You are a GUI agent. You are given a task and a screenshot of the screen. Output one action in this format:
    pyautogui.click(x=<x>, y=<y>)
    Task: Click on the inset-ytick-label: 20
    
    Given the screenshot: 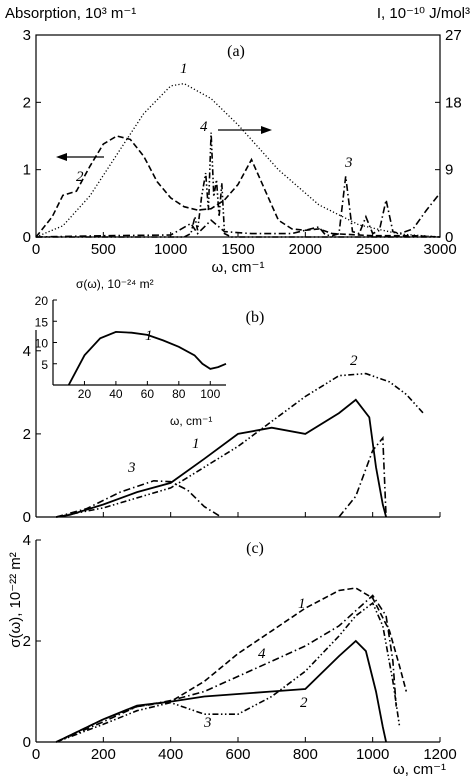 What is the action you would take?
    pyautogui.click(x=42, y=301)
    